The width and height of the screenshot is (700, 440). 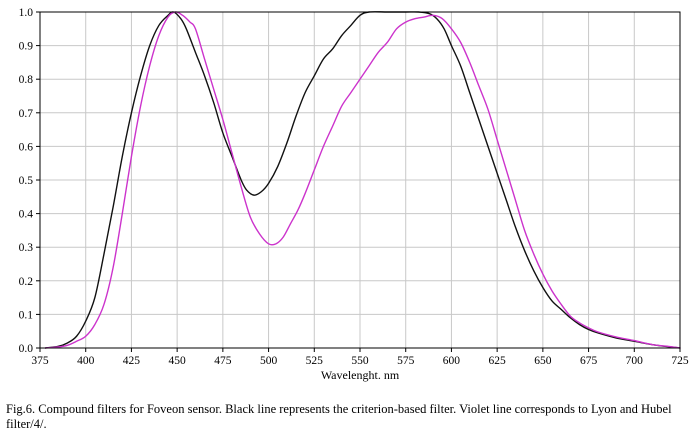 I want to click on x-tick-label: 450, so click(x=178, y=361).